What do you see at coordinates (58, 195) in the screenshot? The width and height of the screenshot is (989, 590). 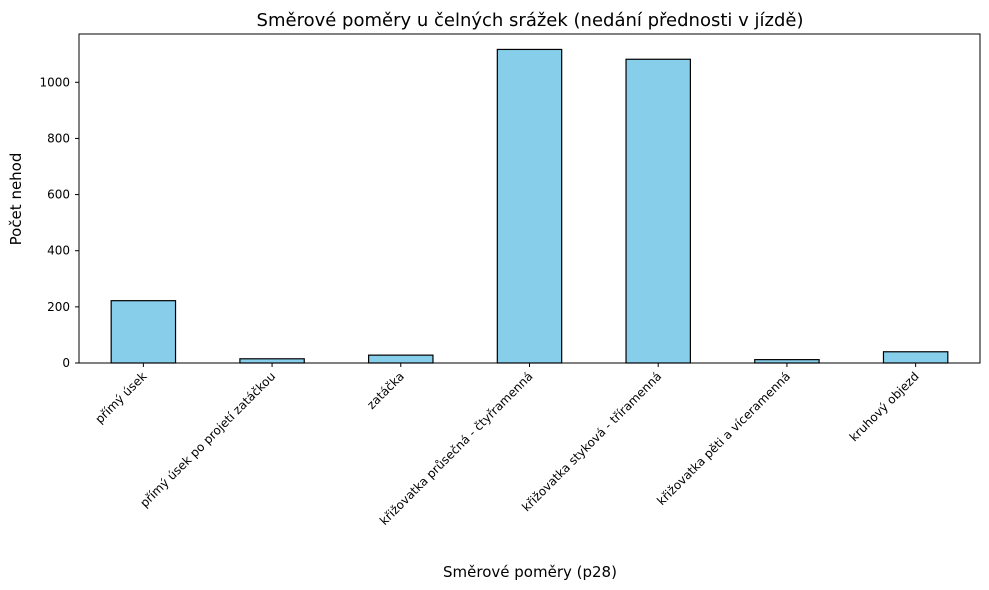 I see `y-tick-label: 600` at bounding box center [58, 195].